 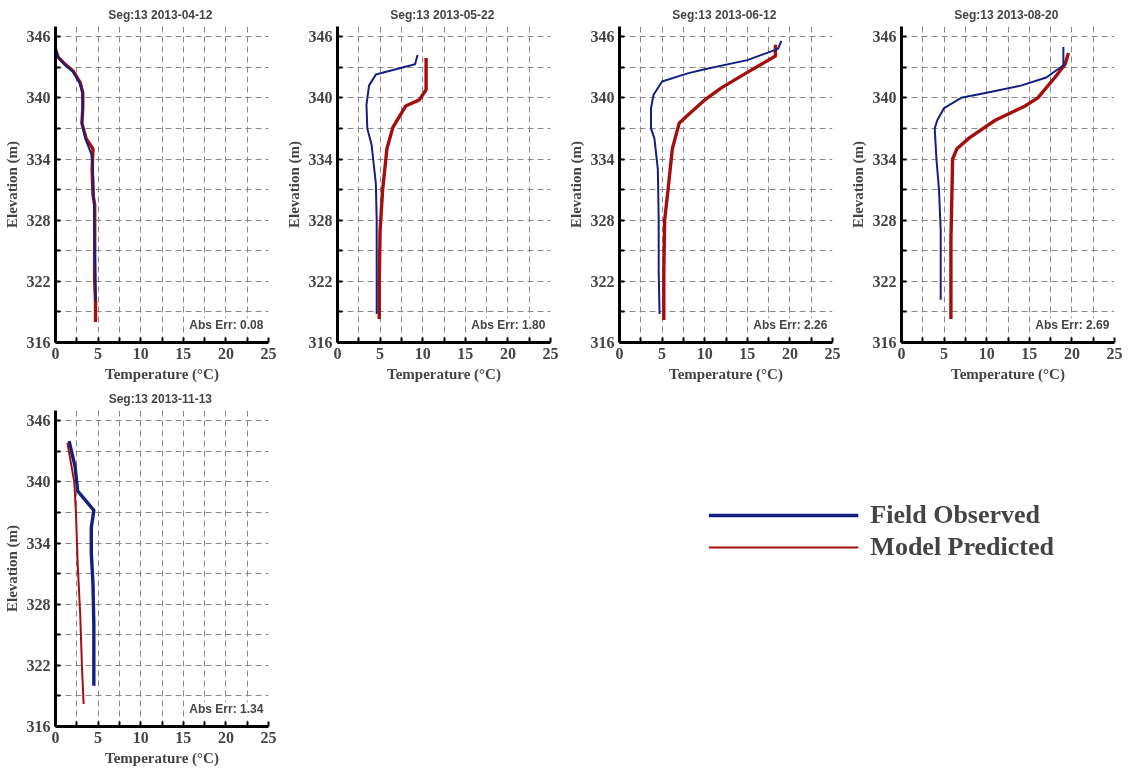 What do you see at coordinates (160, 14) in the screenshot?
I see `chart-title: Seg:13 2013-04-12` at bounding box center [160, 14].